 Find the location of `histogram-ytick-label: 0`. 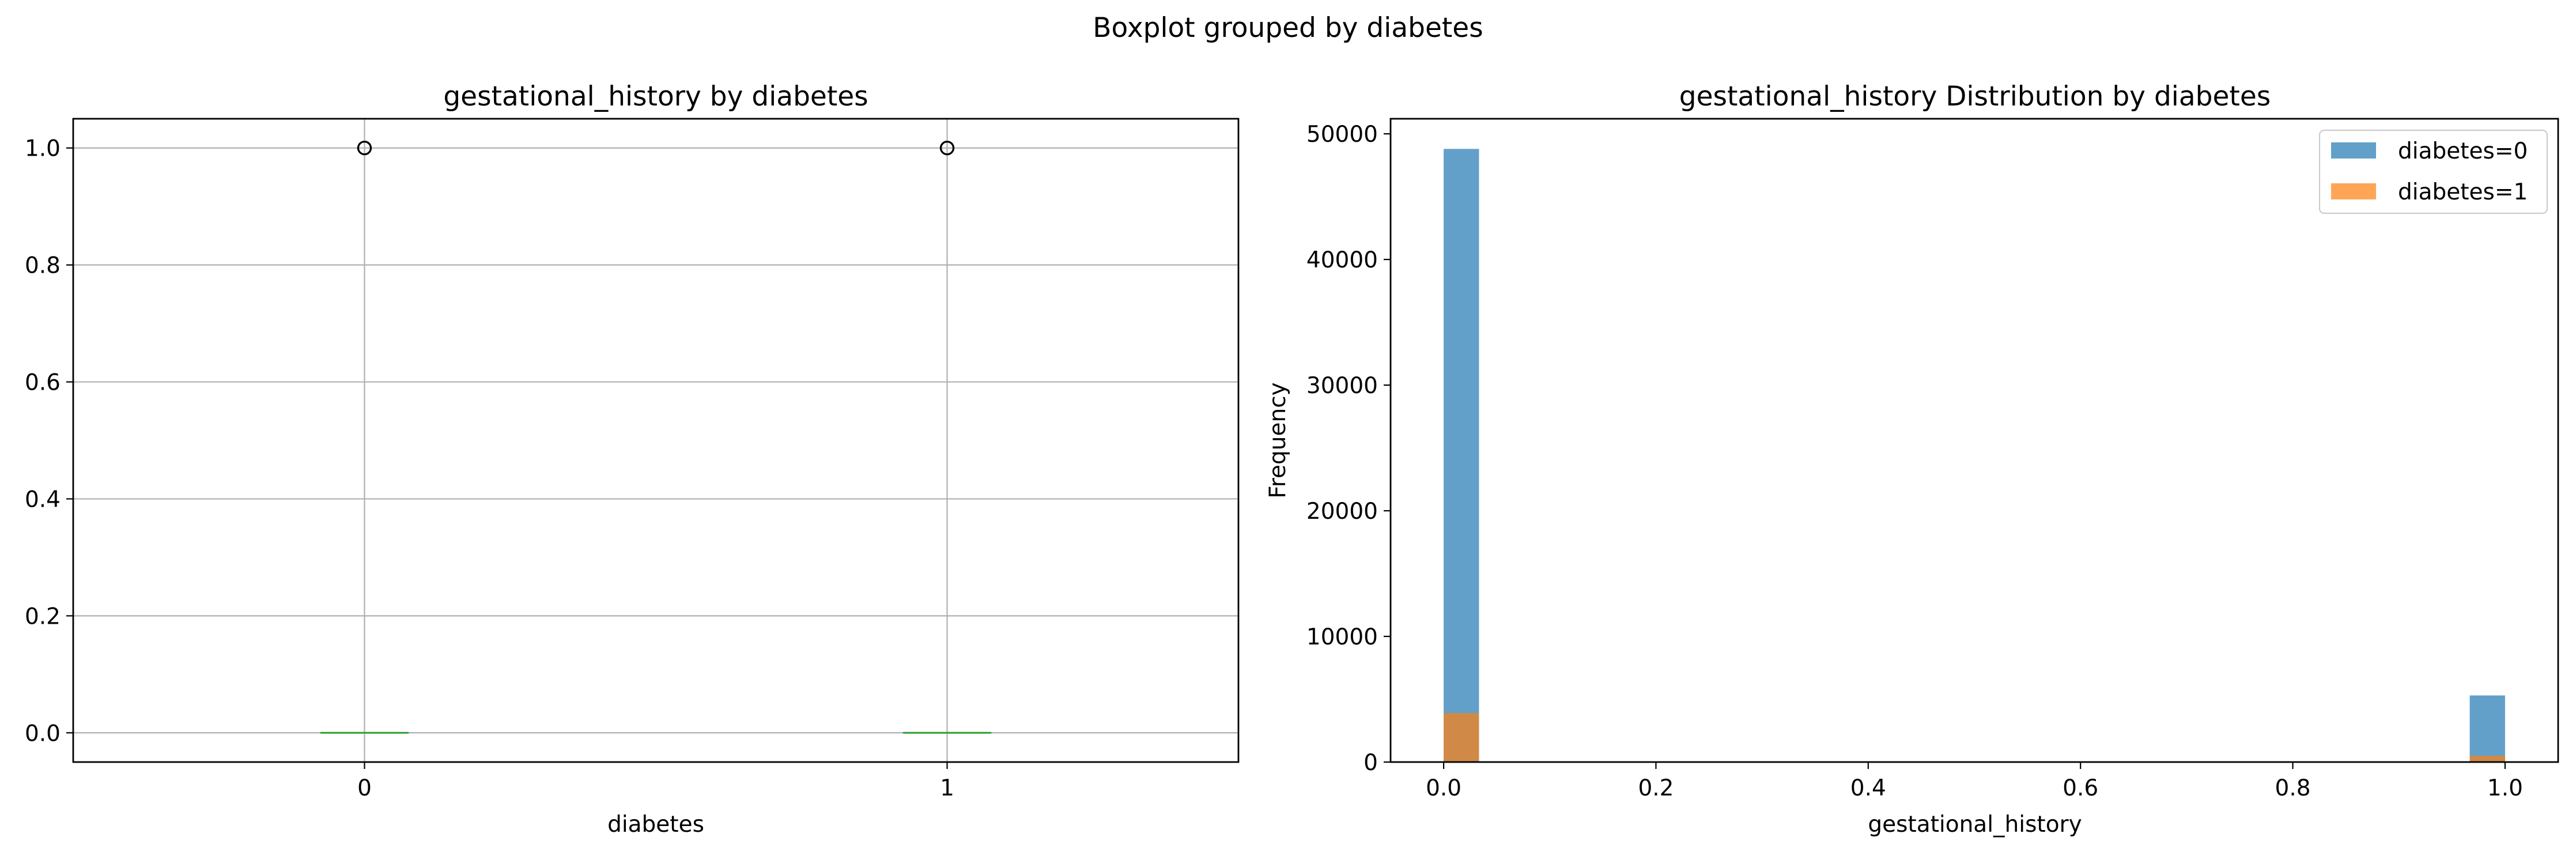

histogram-ytick-label: 0 is located at coordinates (1370, 763).